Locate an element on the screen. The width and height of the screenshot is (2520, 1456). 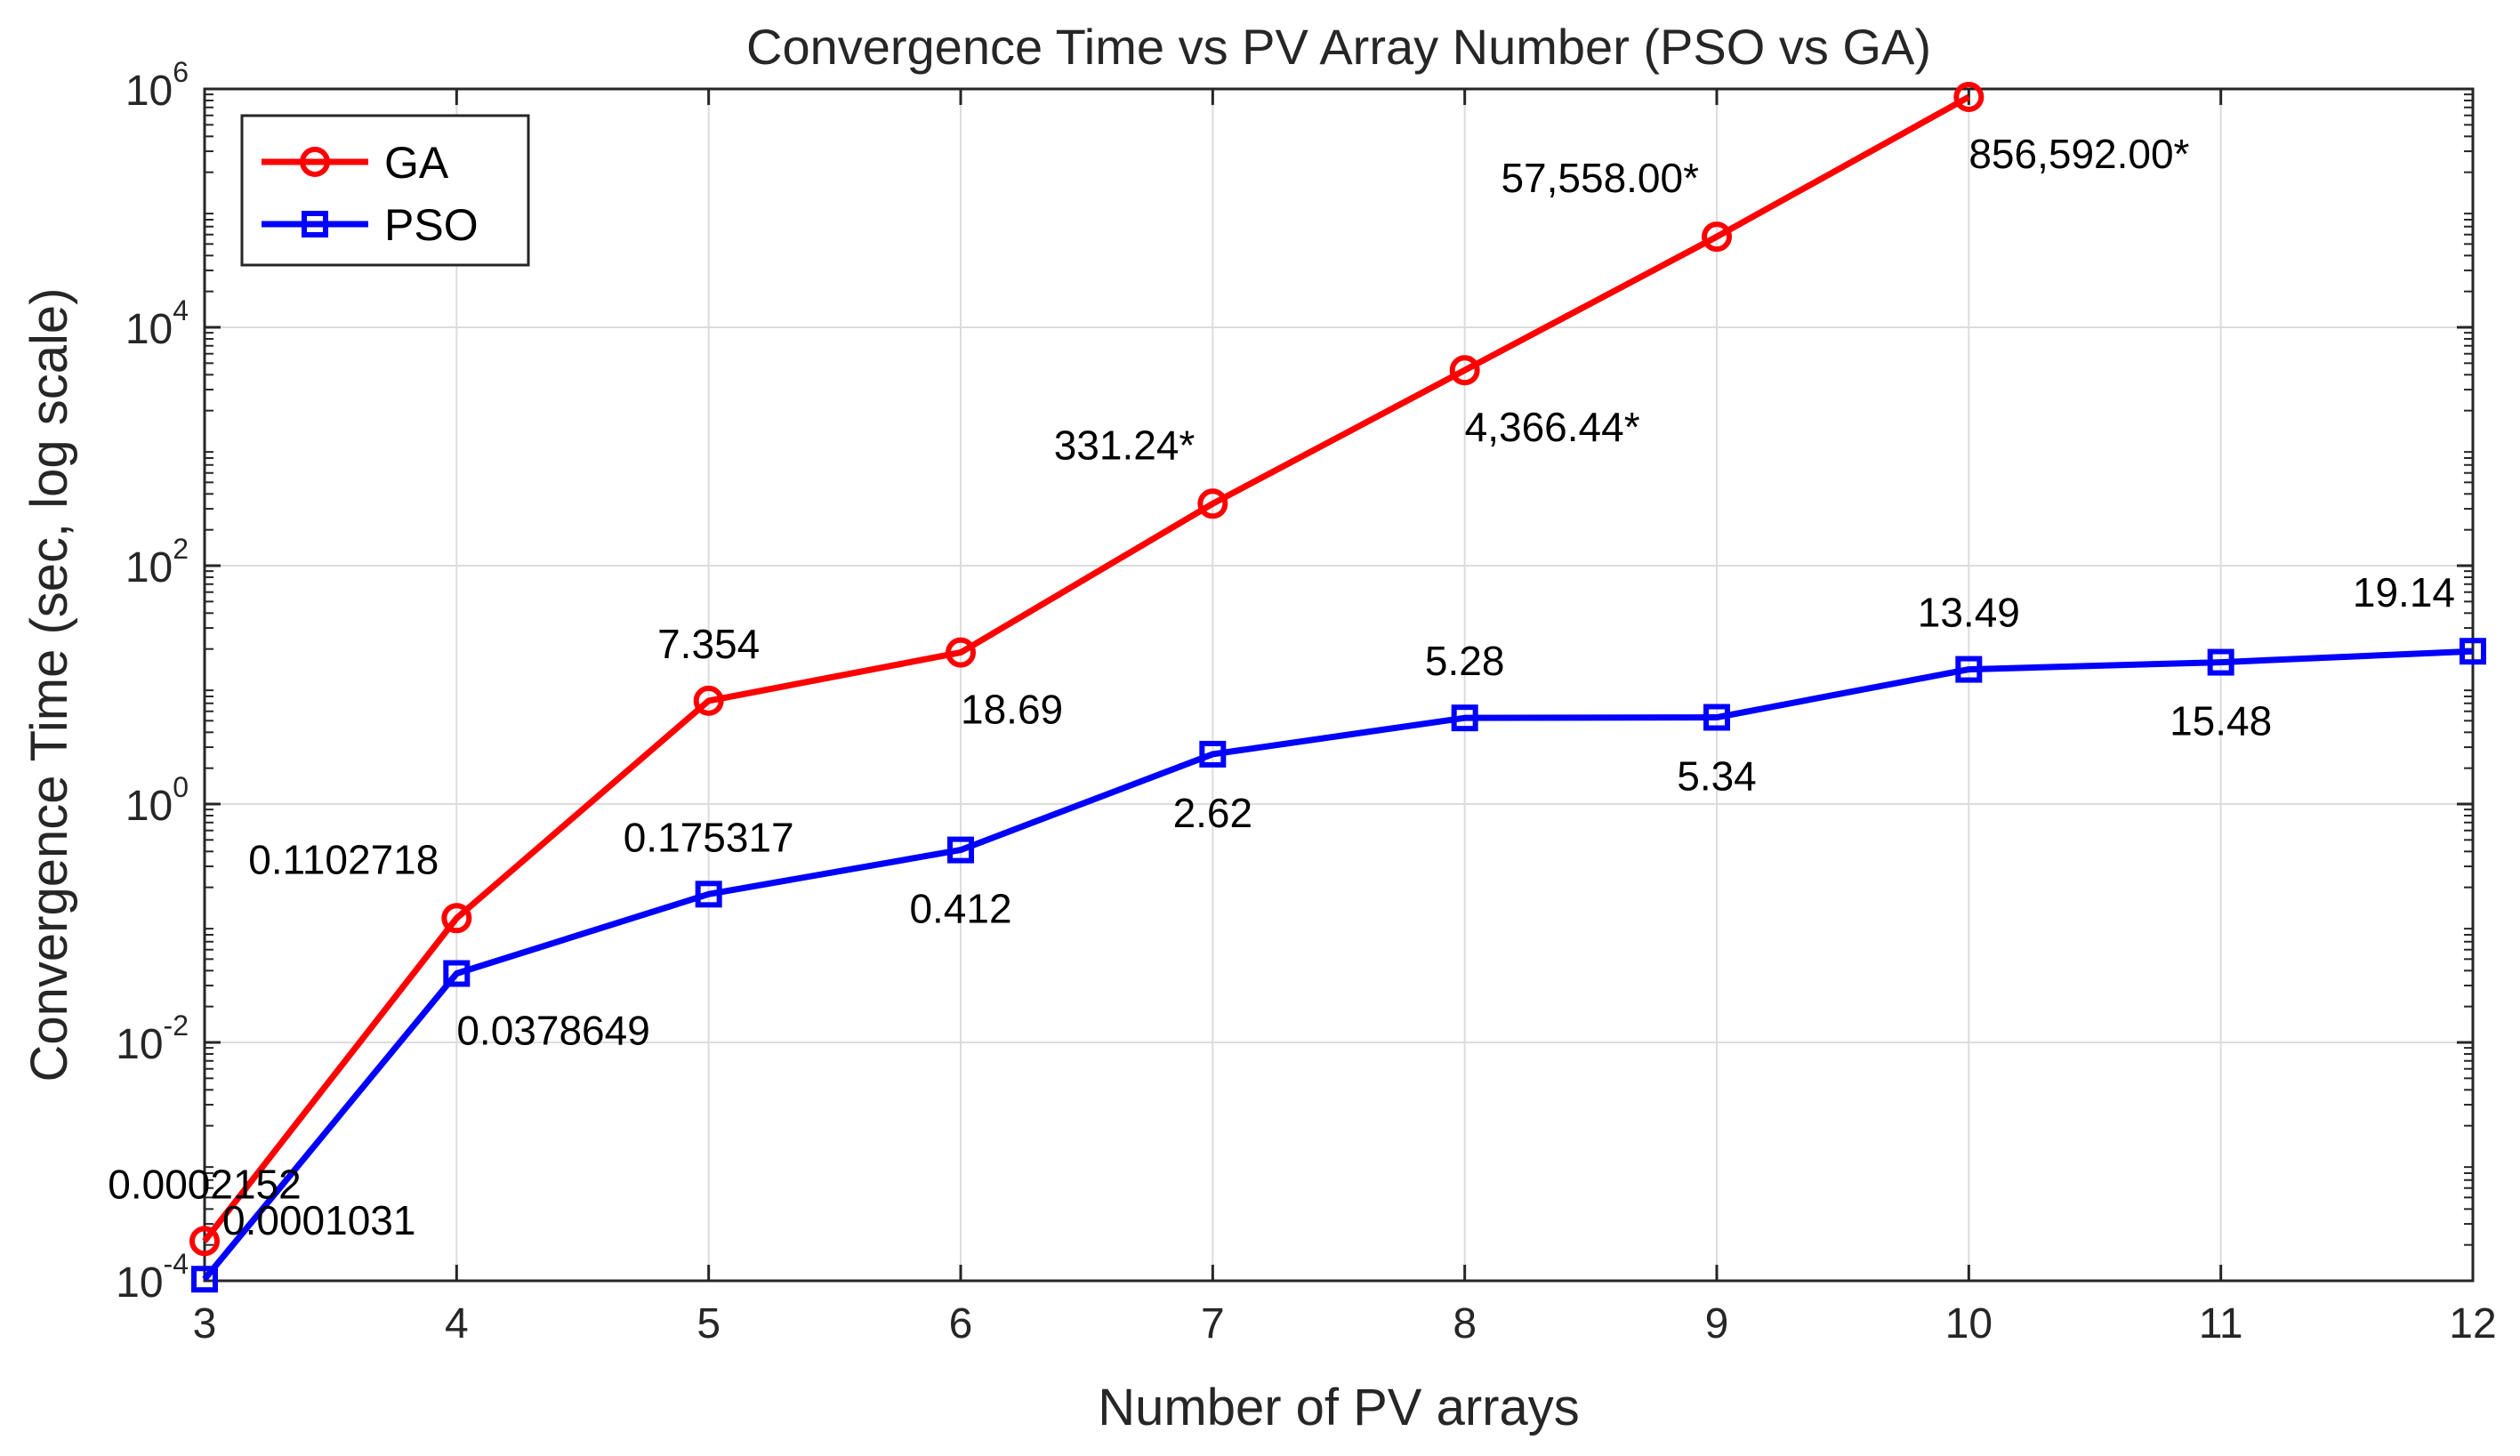
ga-data-label: 0.1102718 is located at coordinates (343, 859).